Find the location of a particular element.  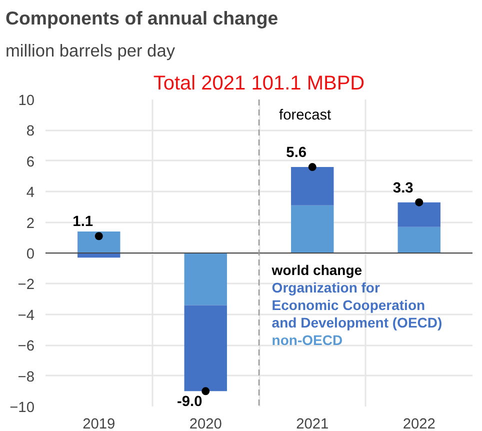

x-tick-label: 2020 is located at coordinates (205, 423).